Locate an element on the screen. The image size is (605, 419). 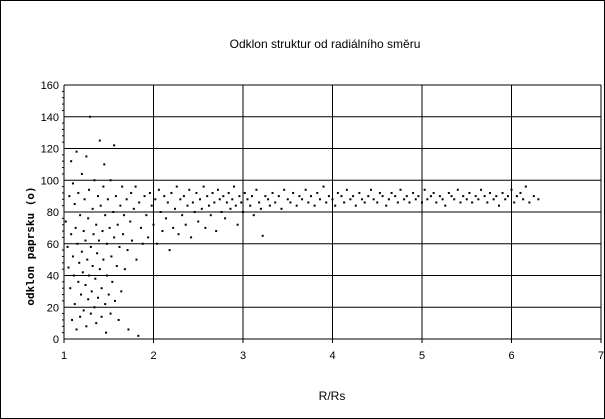
x-tick-label: 1 is located at coordinates (64, 356).